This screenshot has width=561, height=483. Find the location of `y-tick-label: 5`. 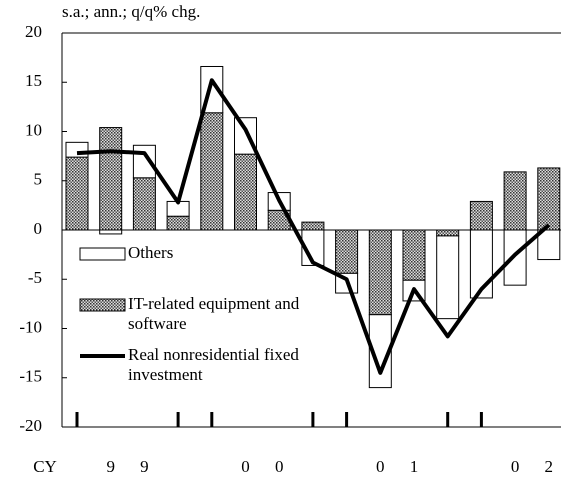

y-tick-label: 5 is located at coordinates (38, 179).